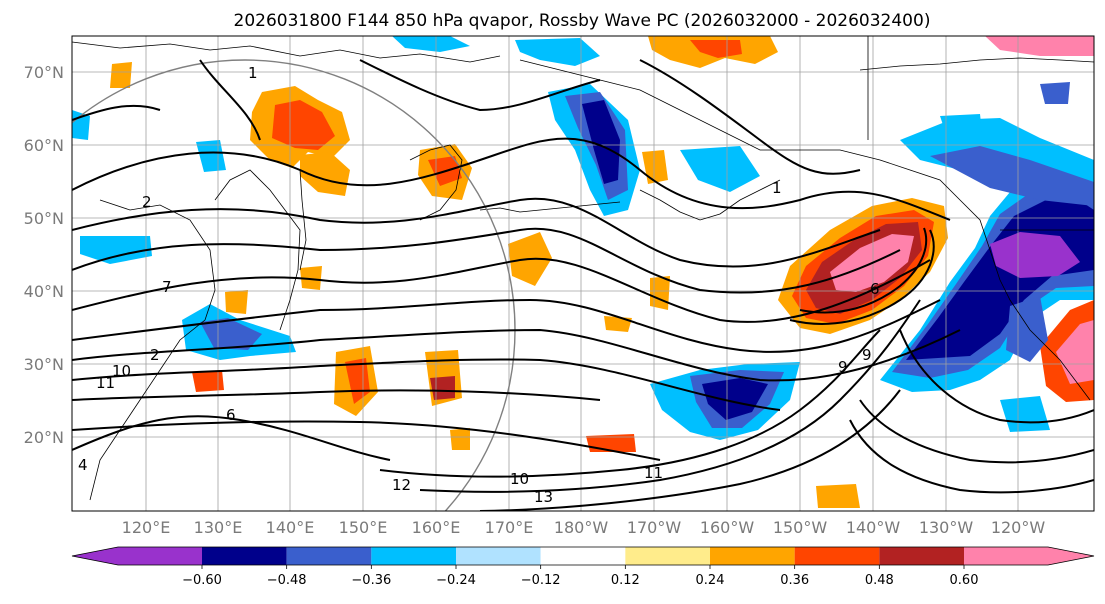  Describe the element at coordinates (44, 364) in the screenshot. I see `lat-label: 30°N` at that location.